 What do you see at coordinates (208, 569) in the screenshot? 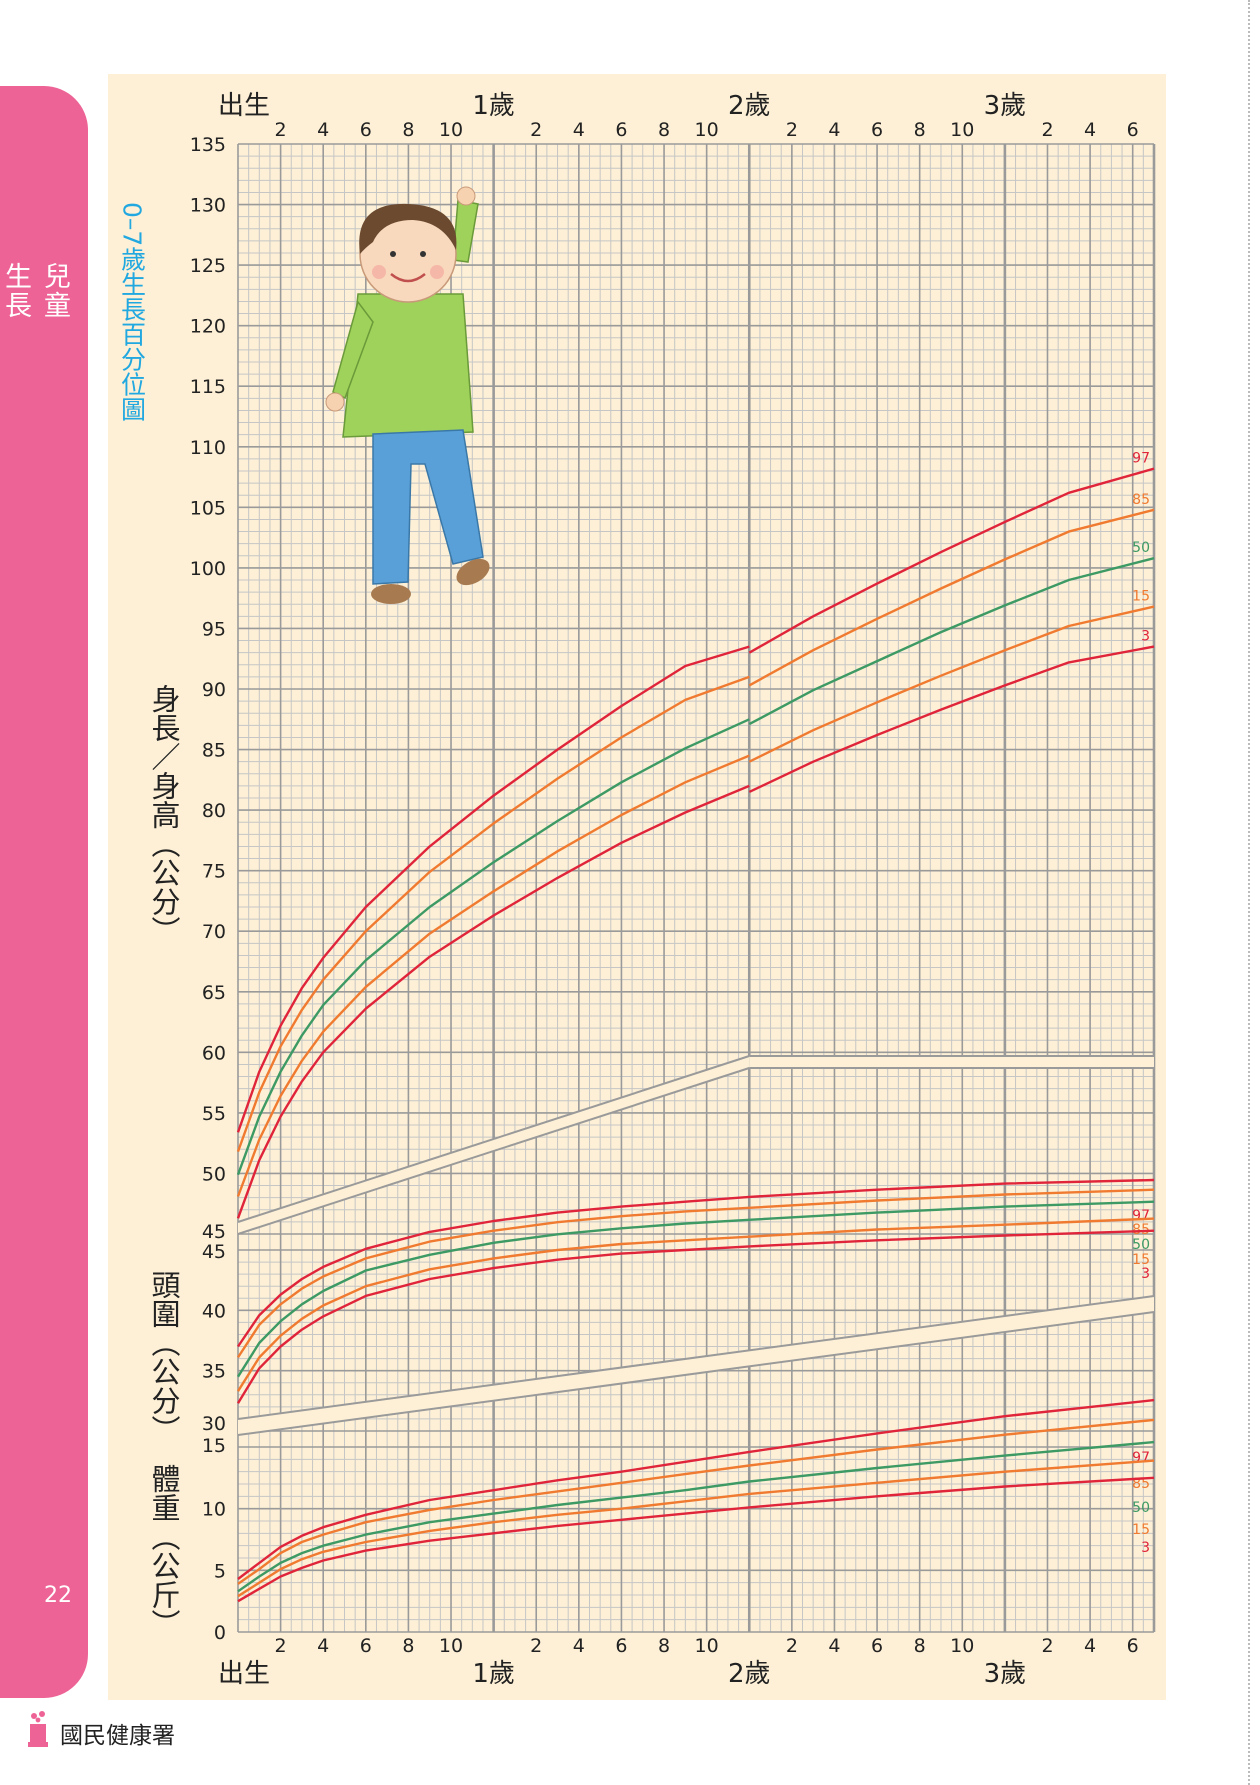
I see `length-y-tick-label: 100` at bounding box center [208, 569].